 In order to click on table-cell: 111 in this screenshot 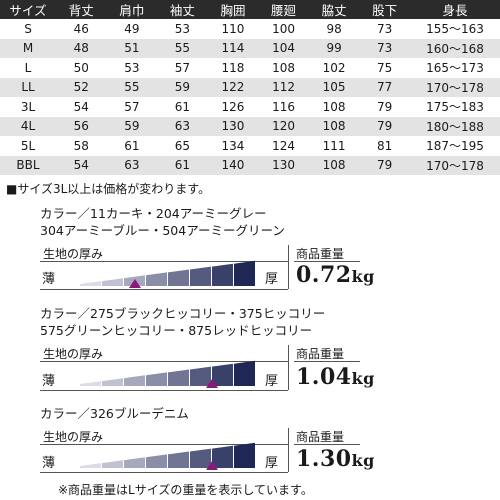, I will do `click(334, 146)`.